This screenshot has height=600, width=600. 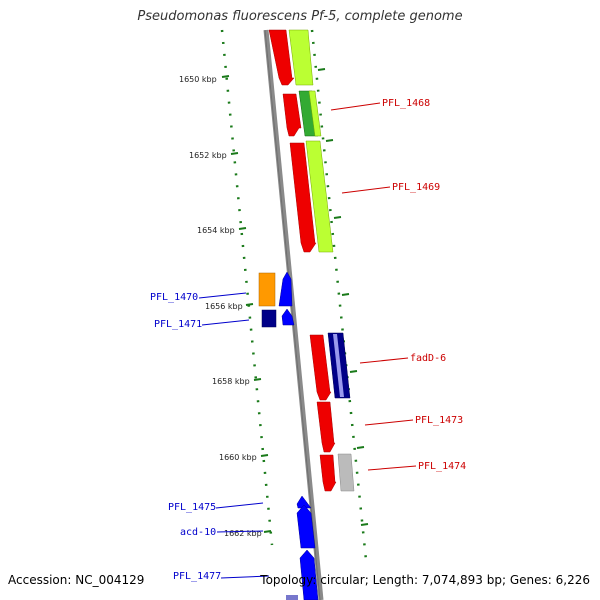 I want to click on reverse-genes, so click(x=306, y=435).